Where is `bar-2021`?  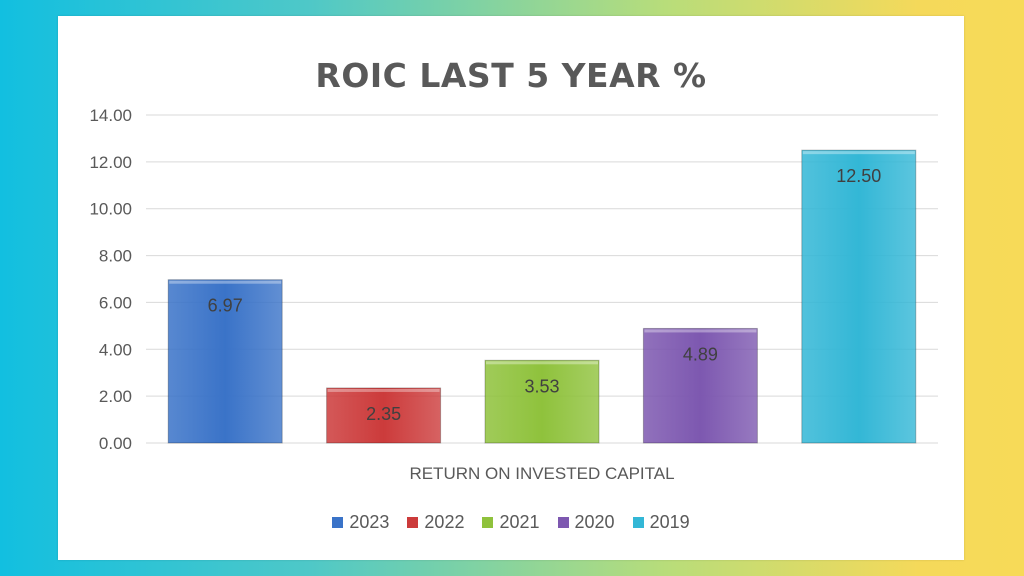 bar-2021 is located at coordinates (542, 401).